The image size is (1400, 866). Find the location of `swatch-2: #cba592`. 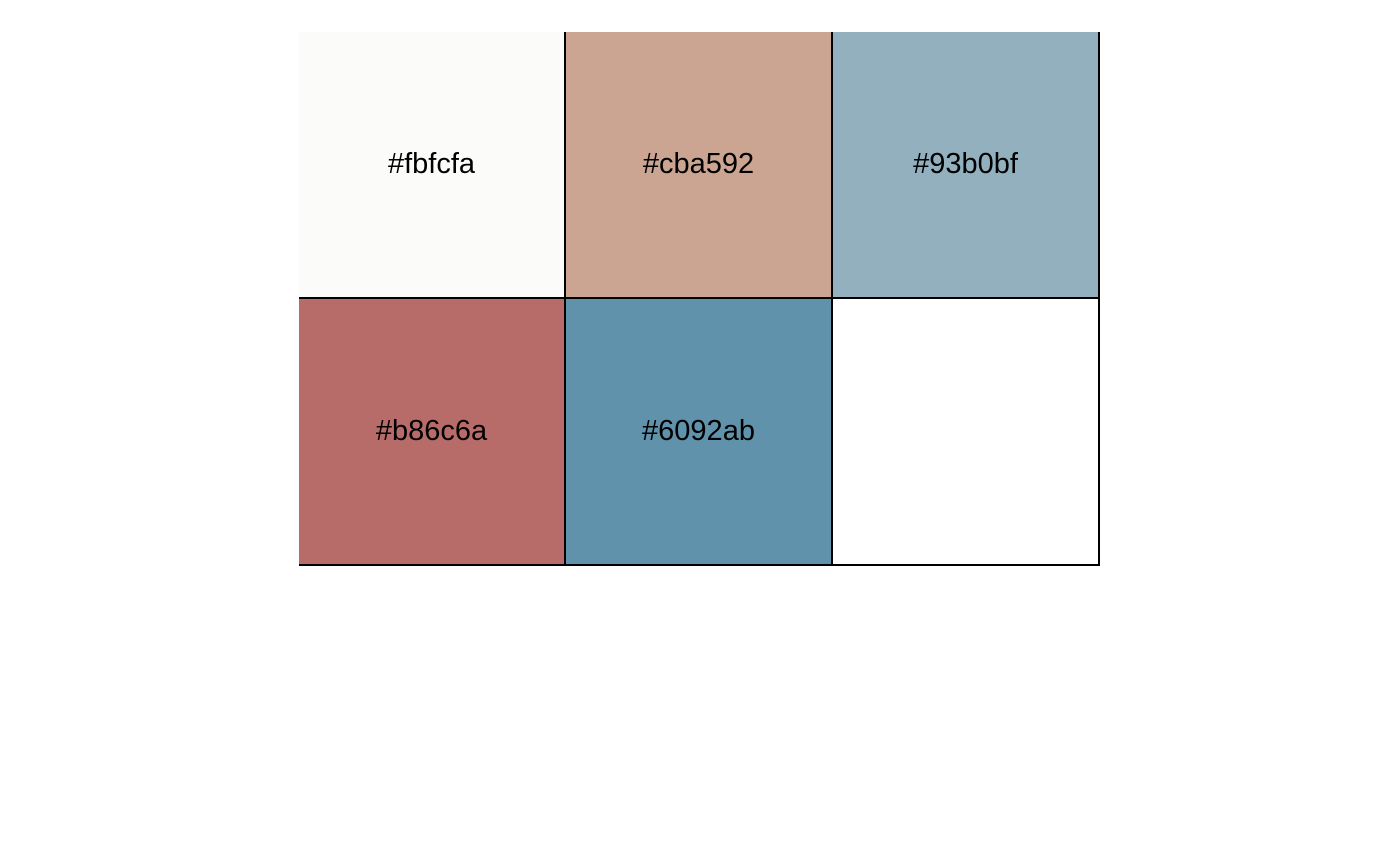

swatch-2: #cba592 is located at coordinates (699, 165).